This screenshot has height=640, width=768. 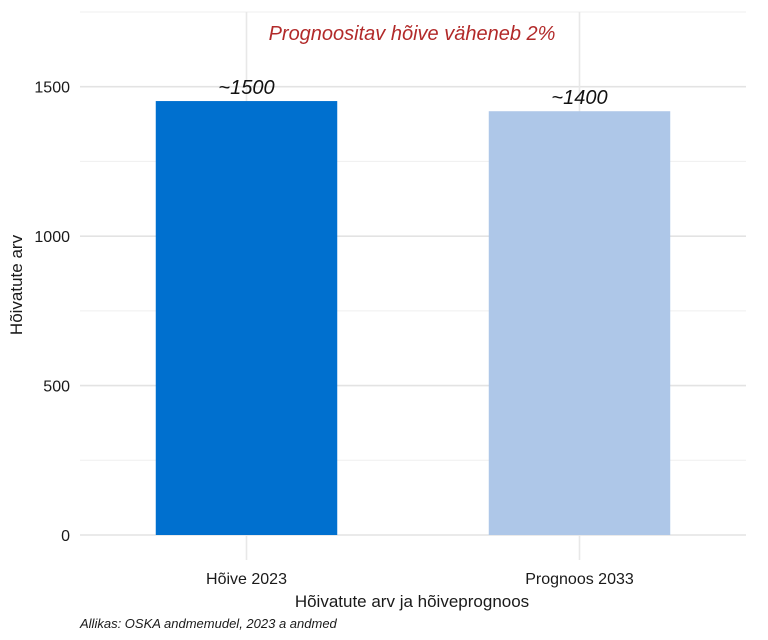 What do you see at coordinates (52, 237) in the screenshot?
I see `y-tick-label: 1000` at bounding box center [52, 237].